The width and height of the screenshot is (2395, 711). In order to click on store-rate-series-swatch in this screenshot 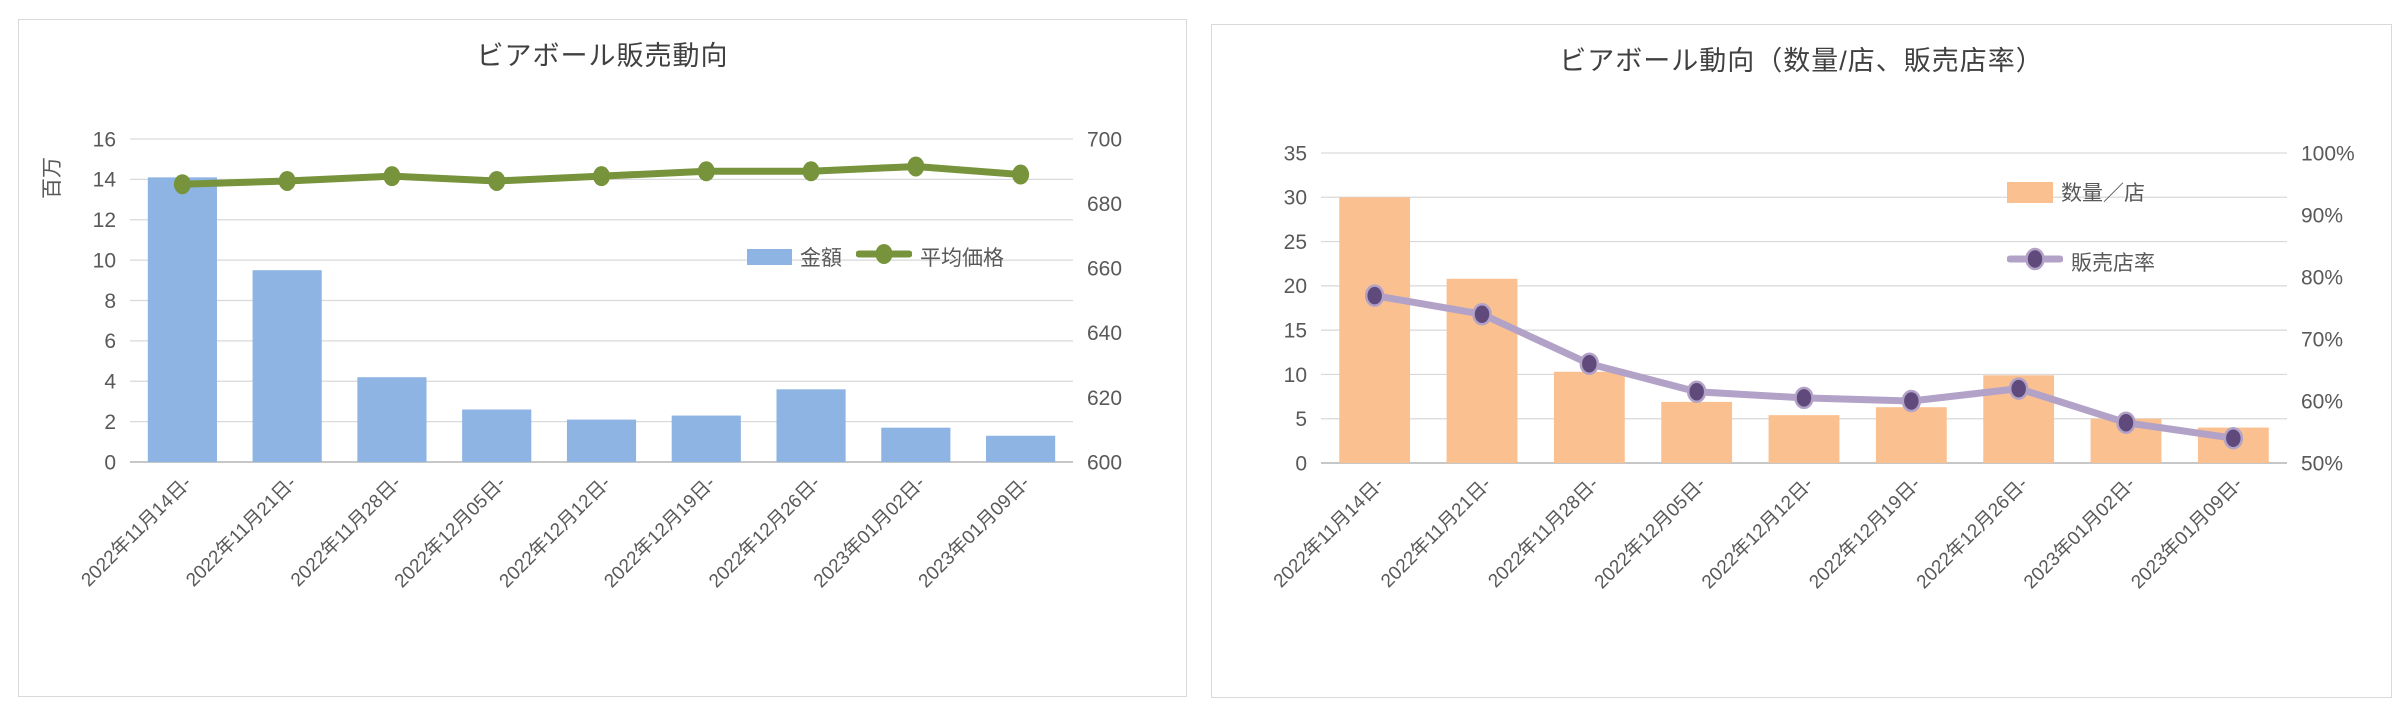, I will do `click(2035, 262)`.